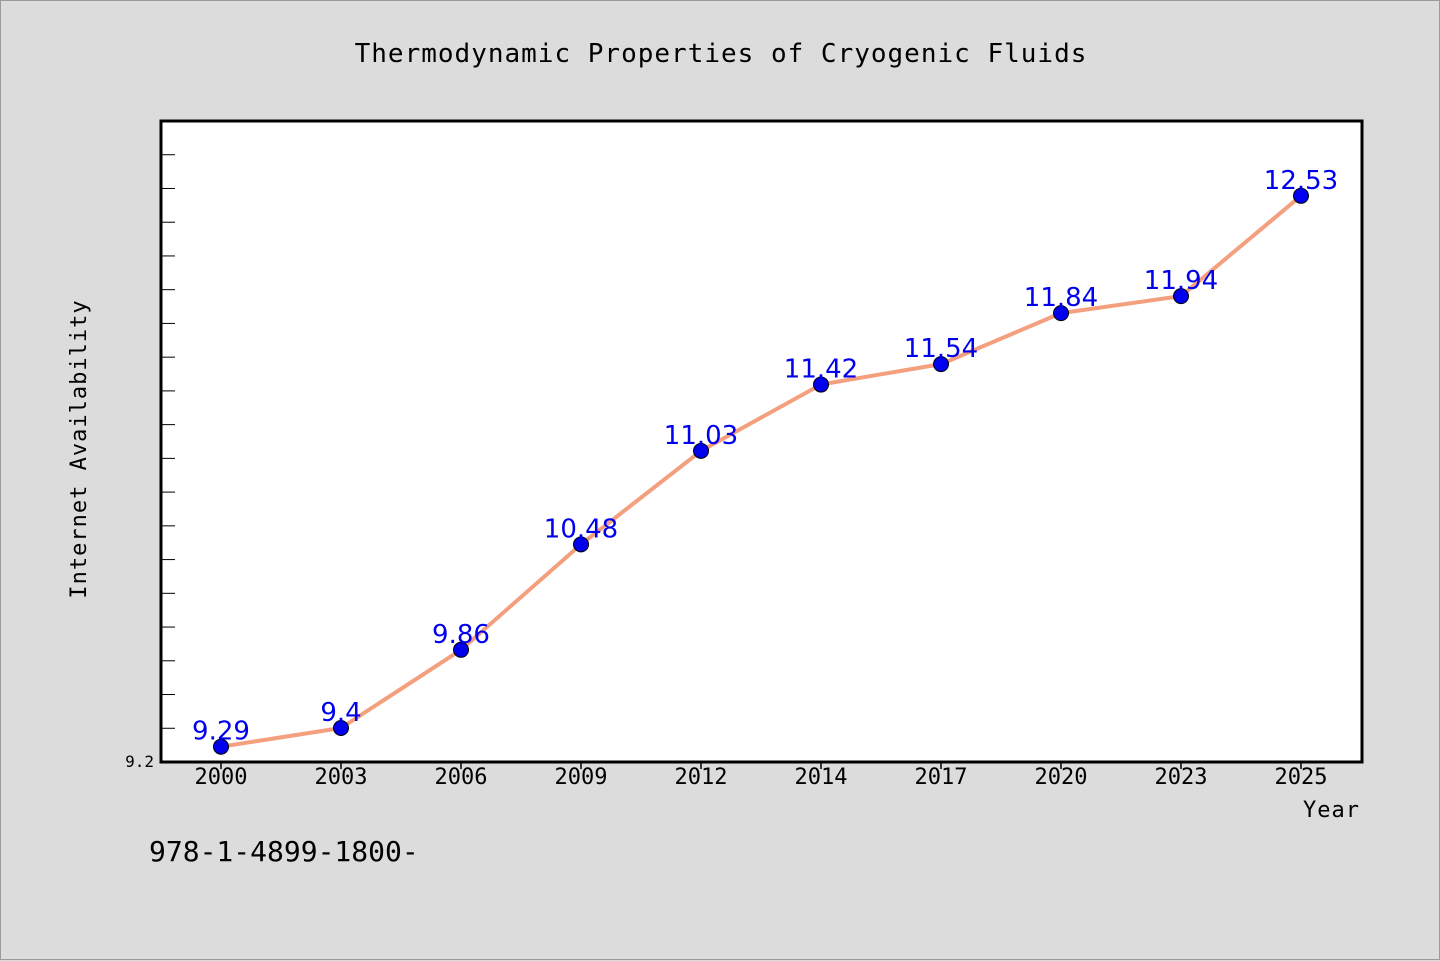 Image resolution: width=1440 pixels, height=961 pixels. What do you see at coordinates (701, 777) in the screenshot?
I see `x-tick-label: 2012` at bounding box center [701, 777].